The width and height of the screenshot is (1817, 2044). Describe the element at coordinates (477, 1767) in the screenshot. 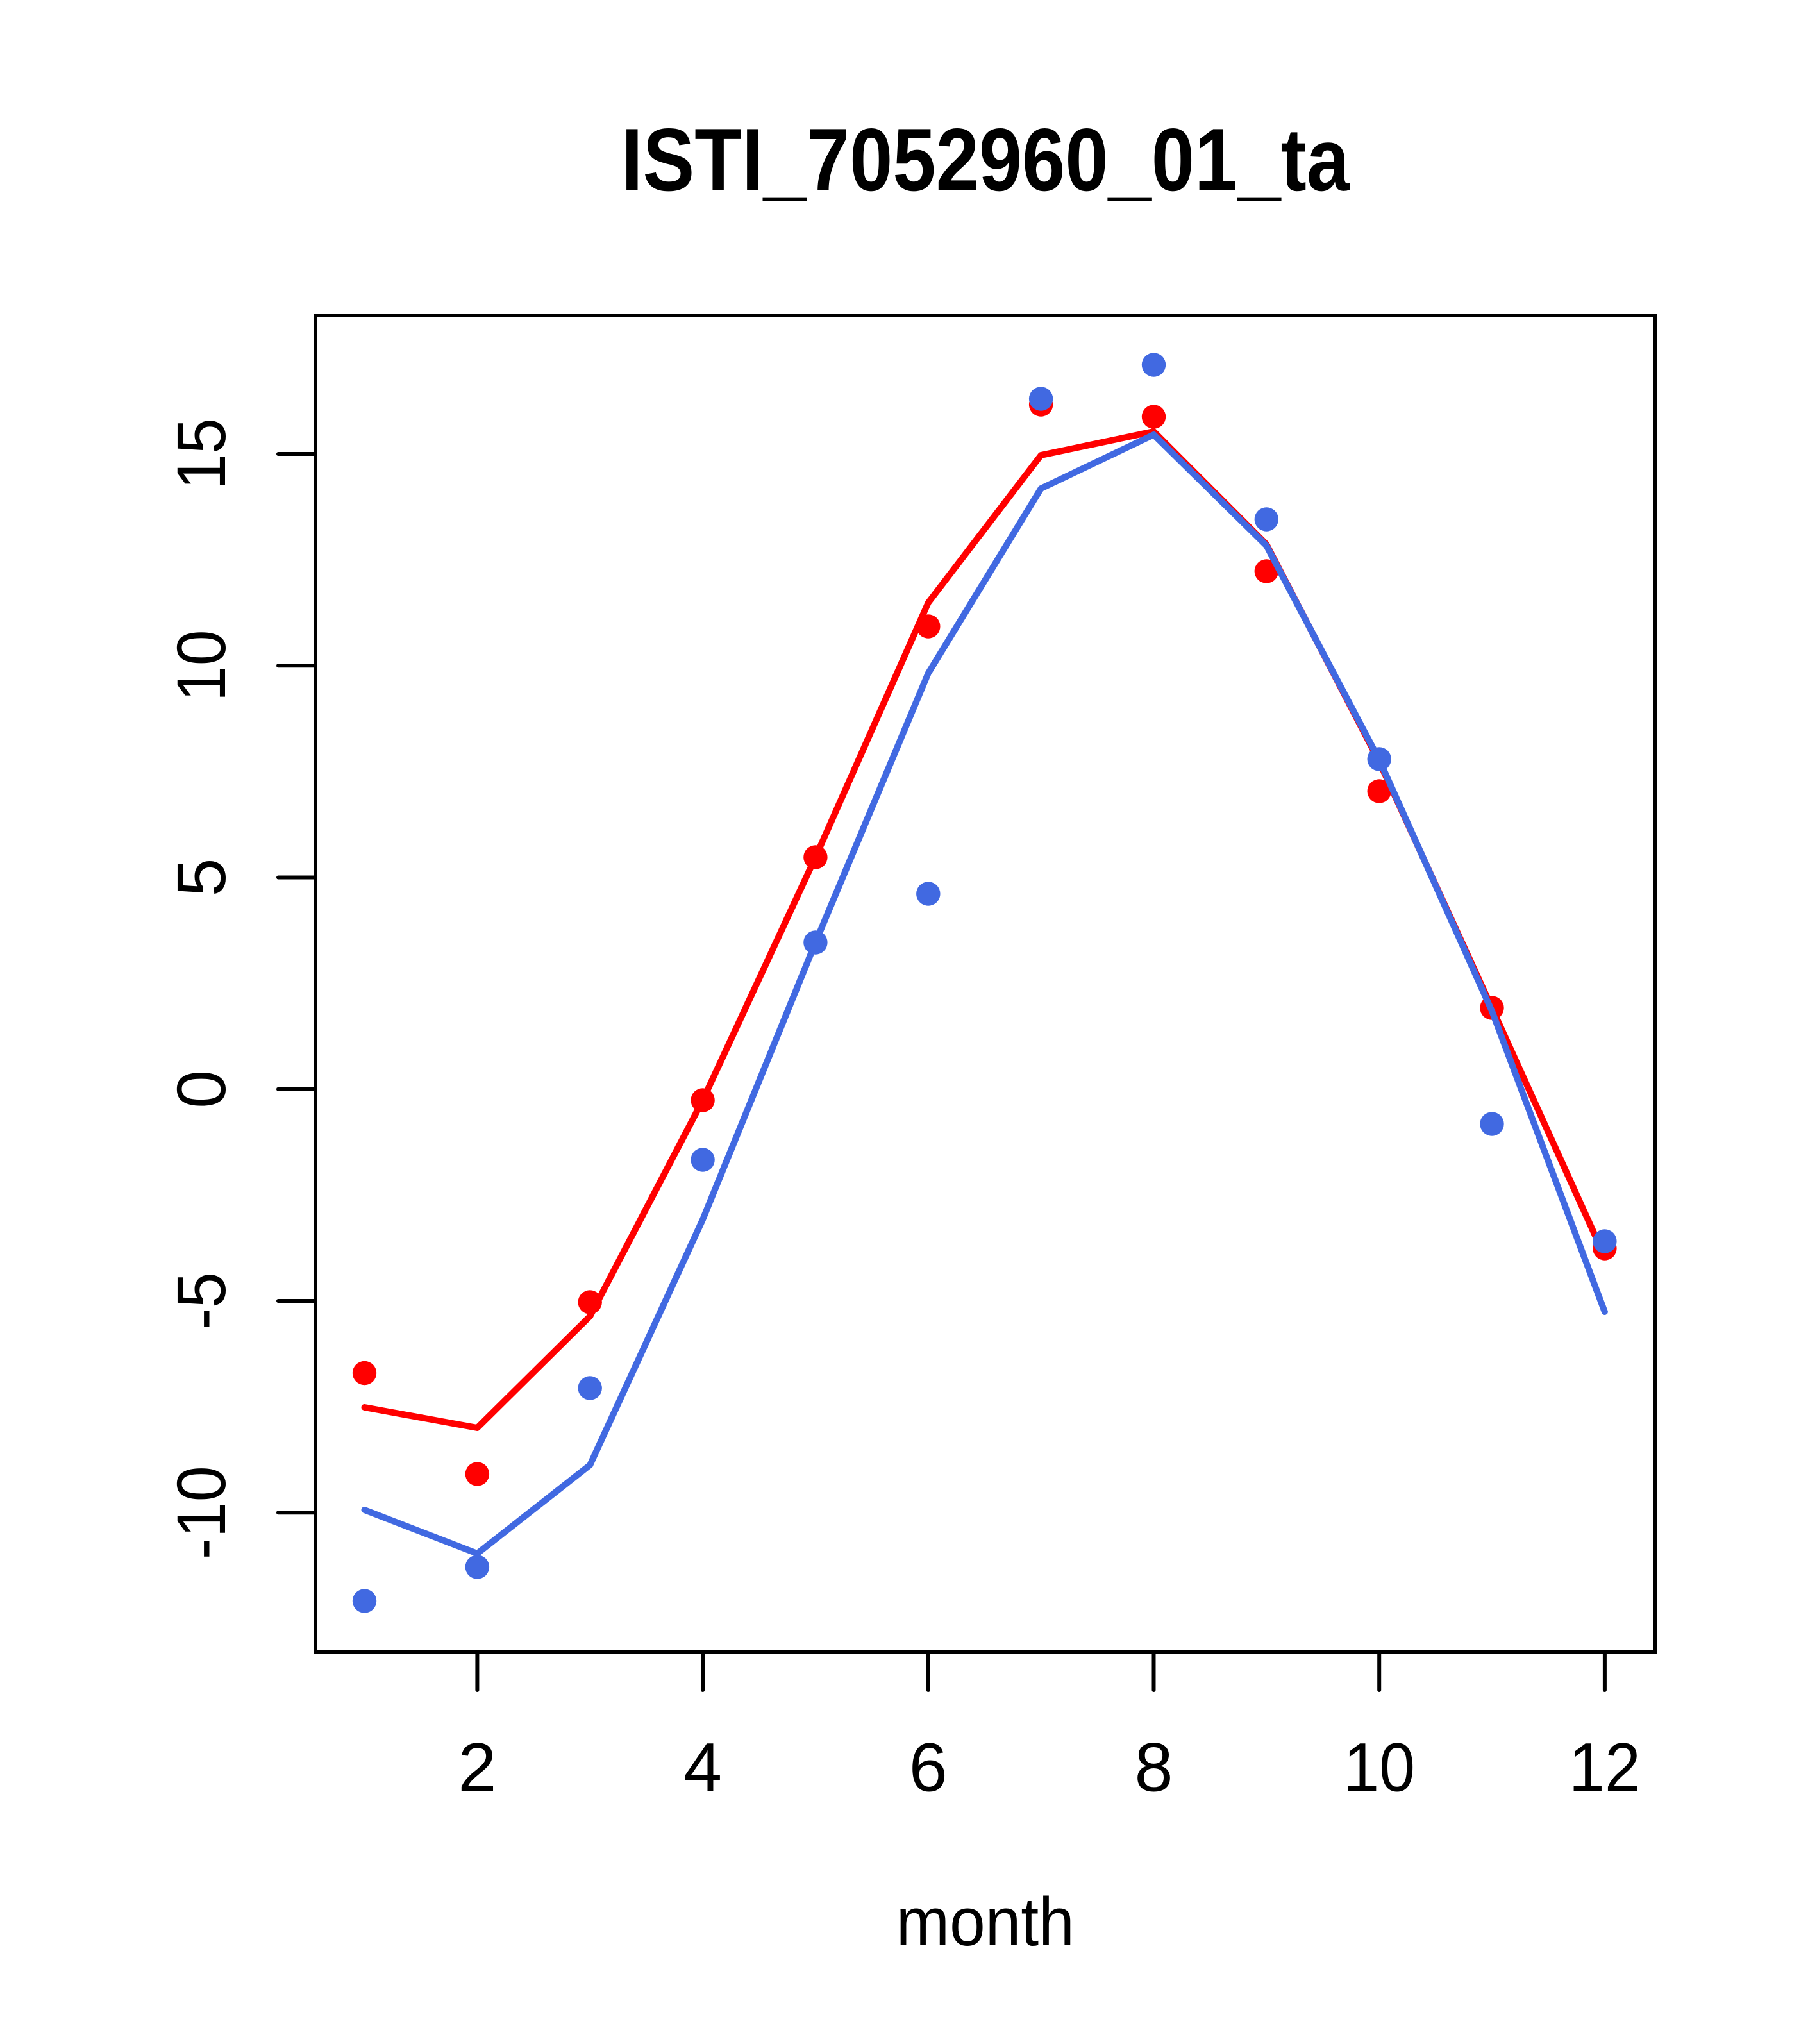

I see `svg-text: 2` at that location.